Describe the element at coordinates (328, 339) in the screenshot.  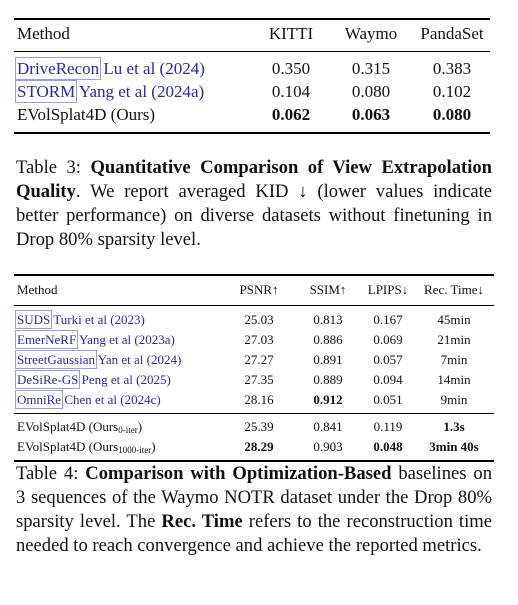
I see `cell-ssim: 0.886` at that location.